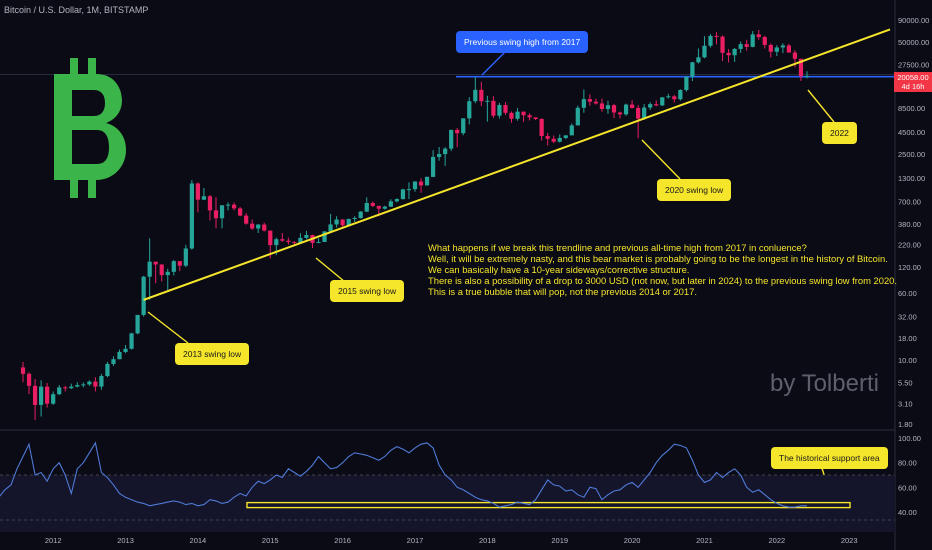  Describe the element at coordinates (198, 540) in the screenshot. I see `x-tick-label: 2014` at that location.